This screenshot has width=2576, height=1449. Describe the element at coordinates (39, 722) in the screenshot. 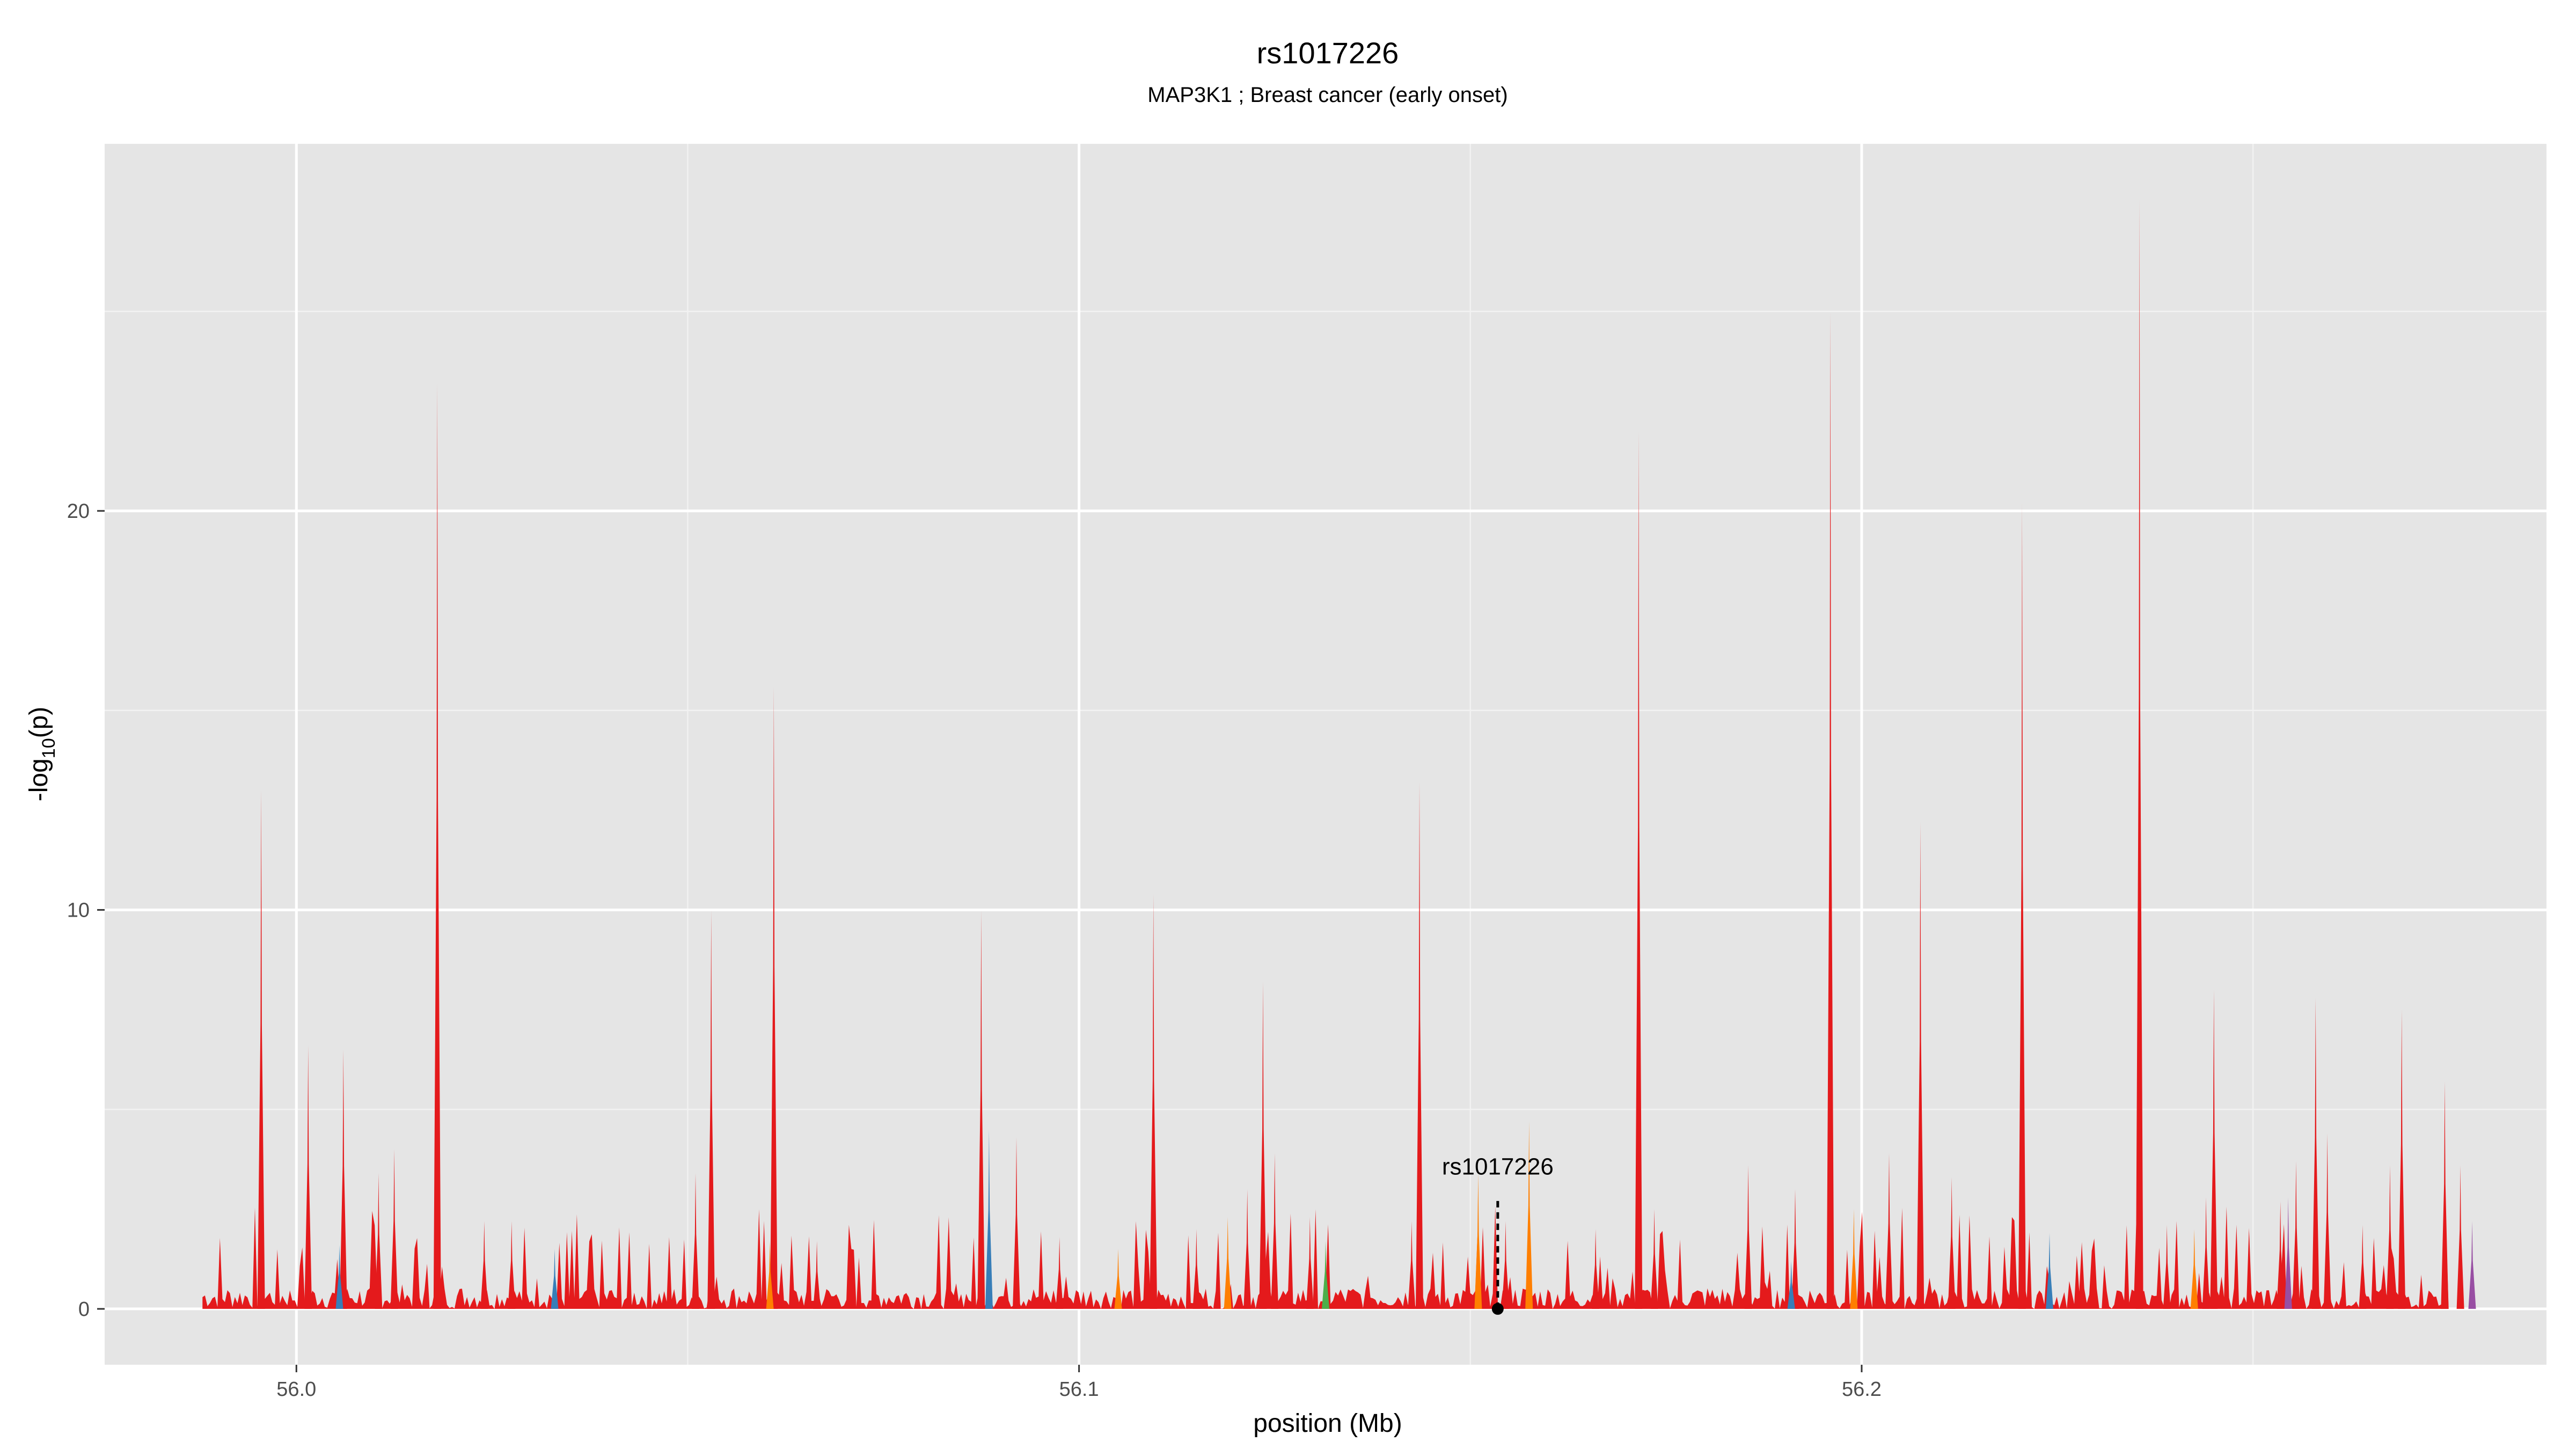

I see `y-axis-title-end: (p)` at that location.